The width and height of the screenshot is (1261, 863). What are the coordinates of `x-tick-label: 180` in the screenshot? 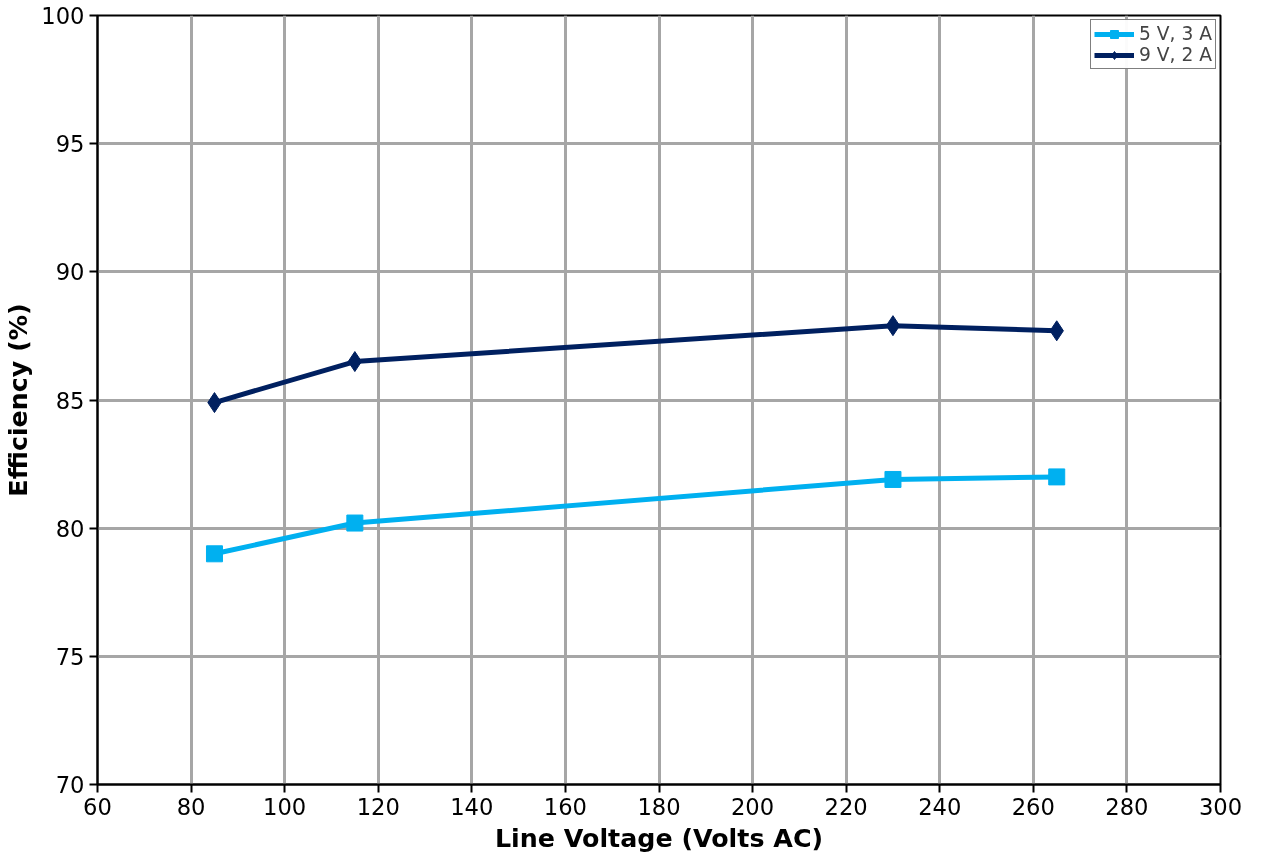 It's located at (659, 806).